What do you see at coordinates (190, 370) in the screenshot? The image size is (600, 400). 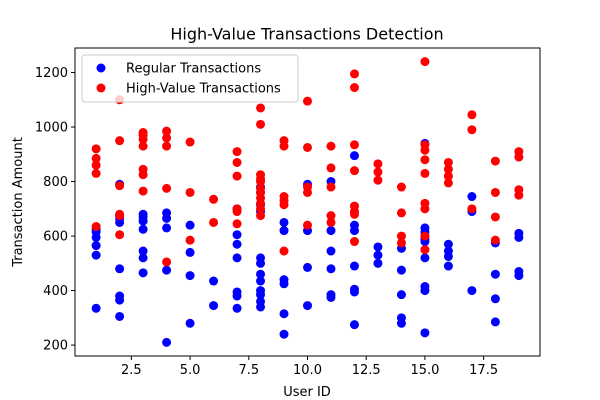 I see `x-tick-label: 5.0` at bounding box center [190, 370].